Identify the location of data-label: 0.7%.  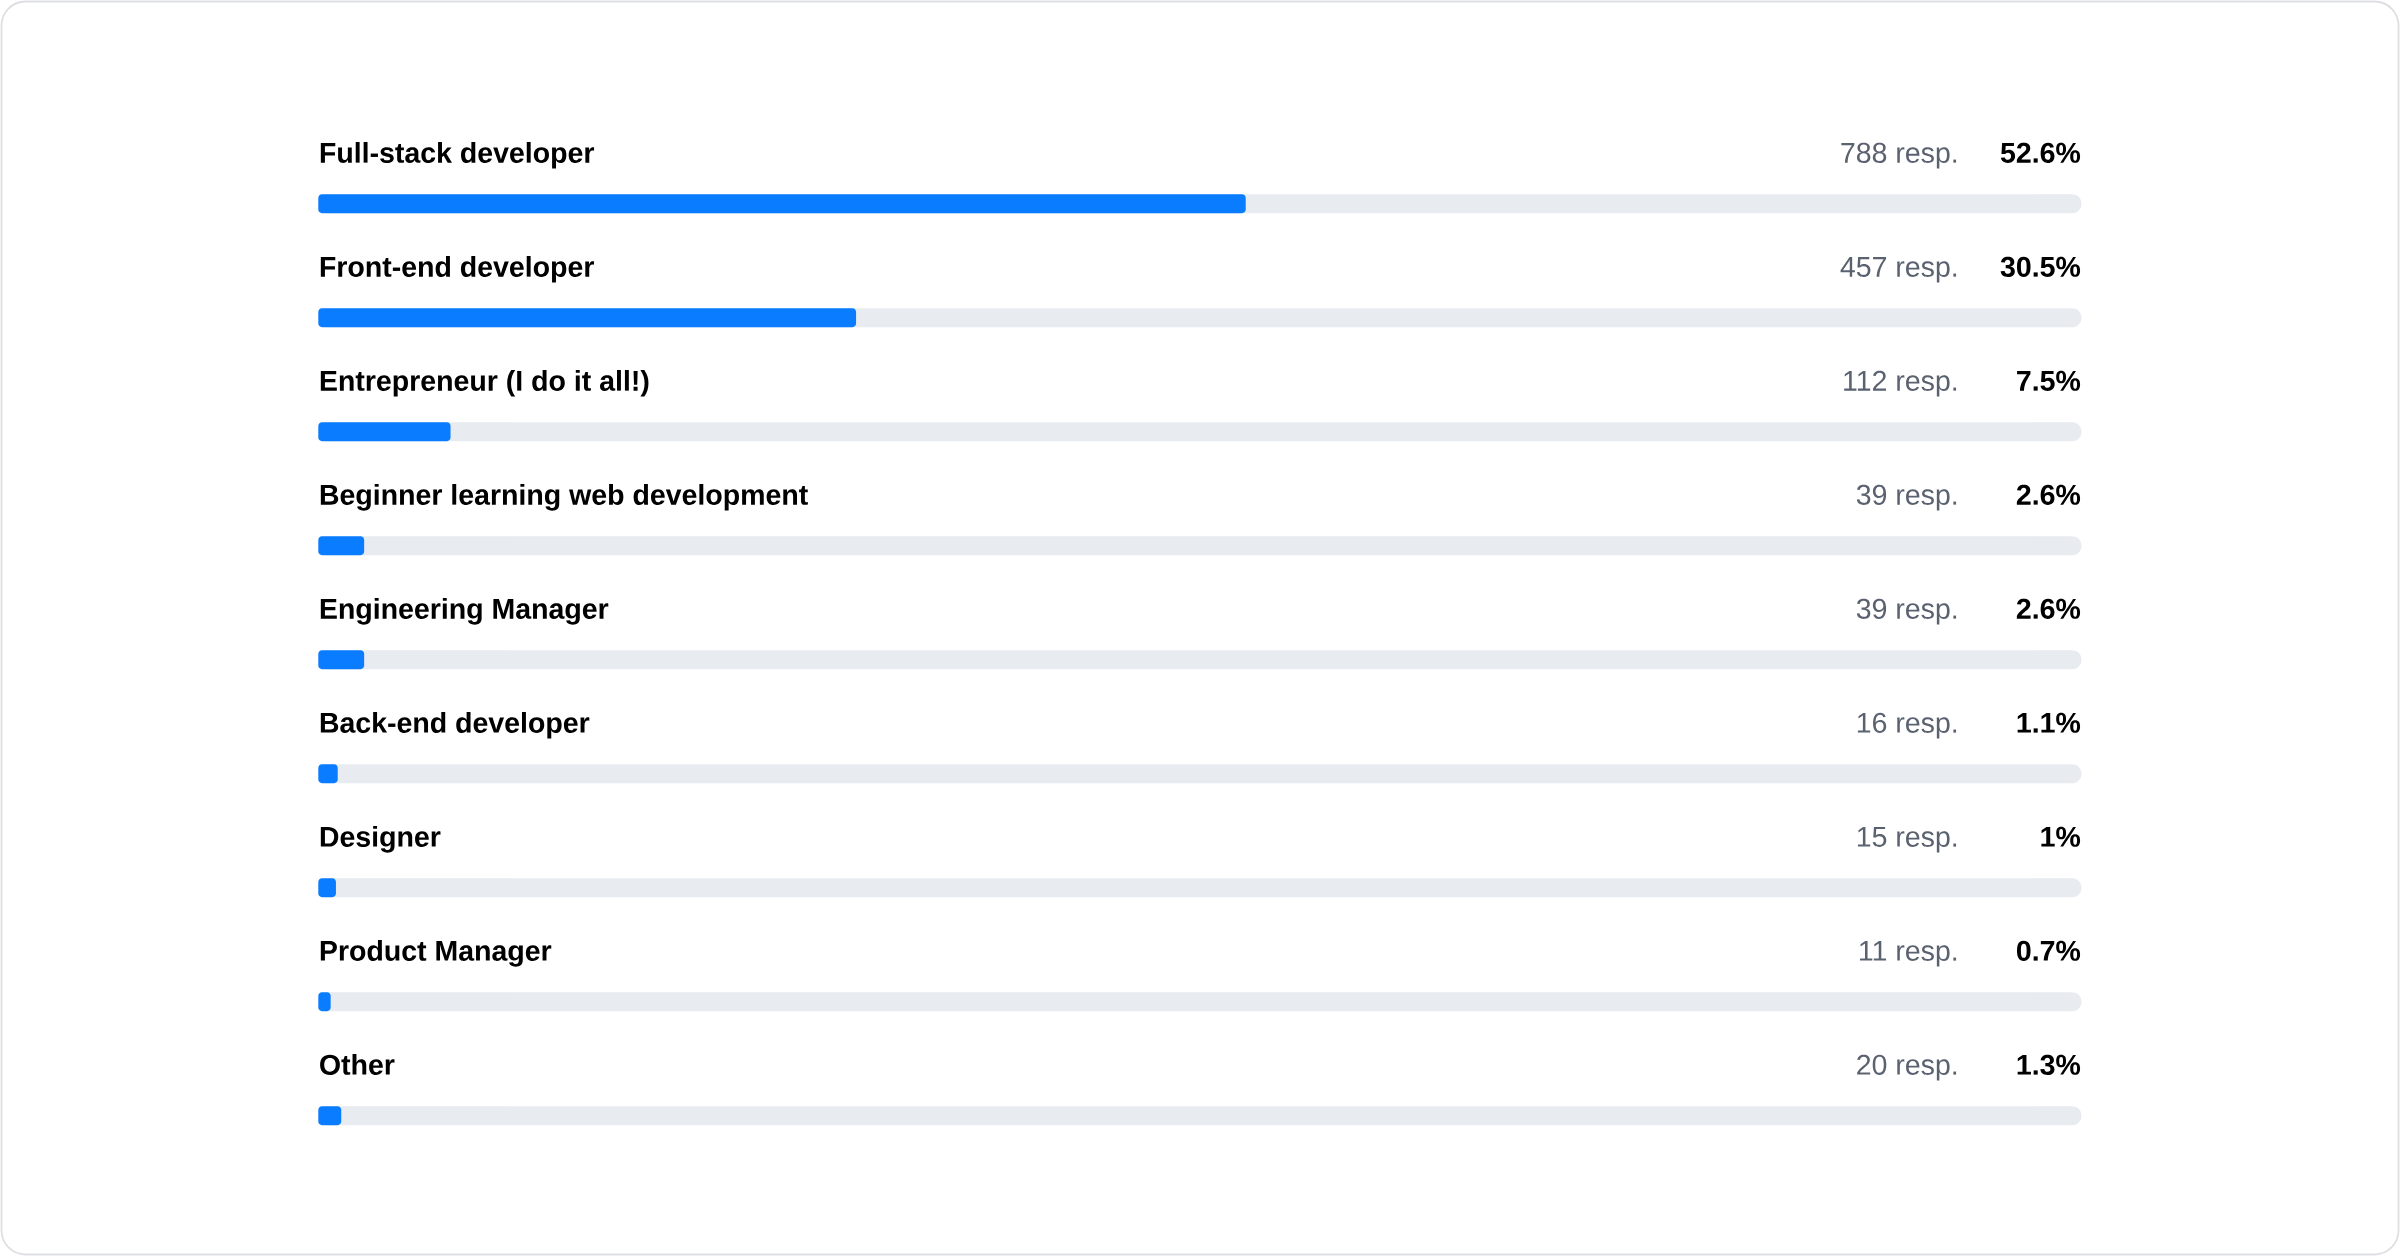
(2048, 950).